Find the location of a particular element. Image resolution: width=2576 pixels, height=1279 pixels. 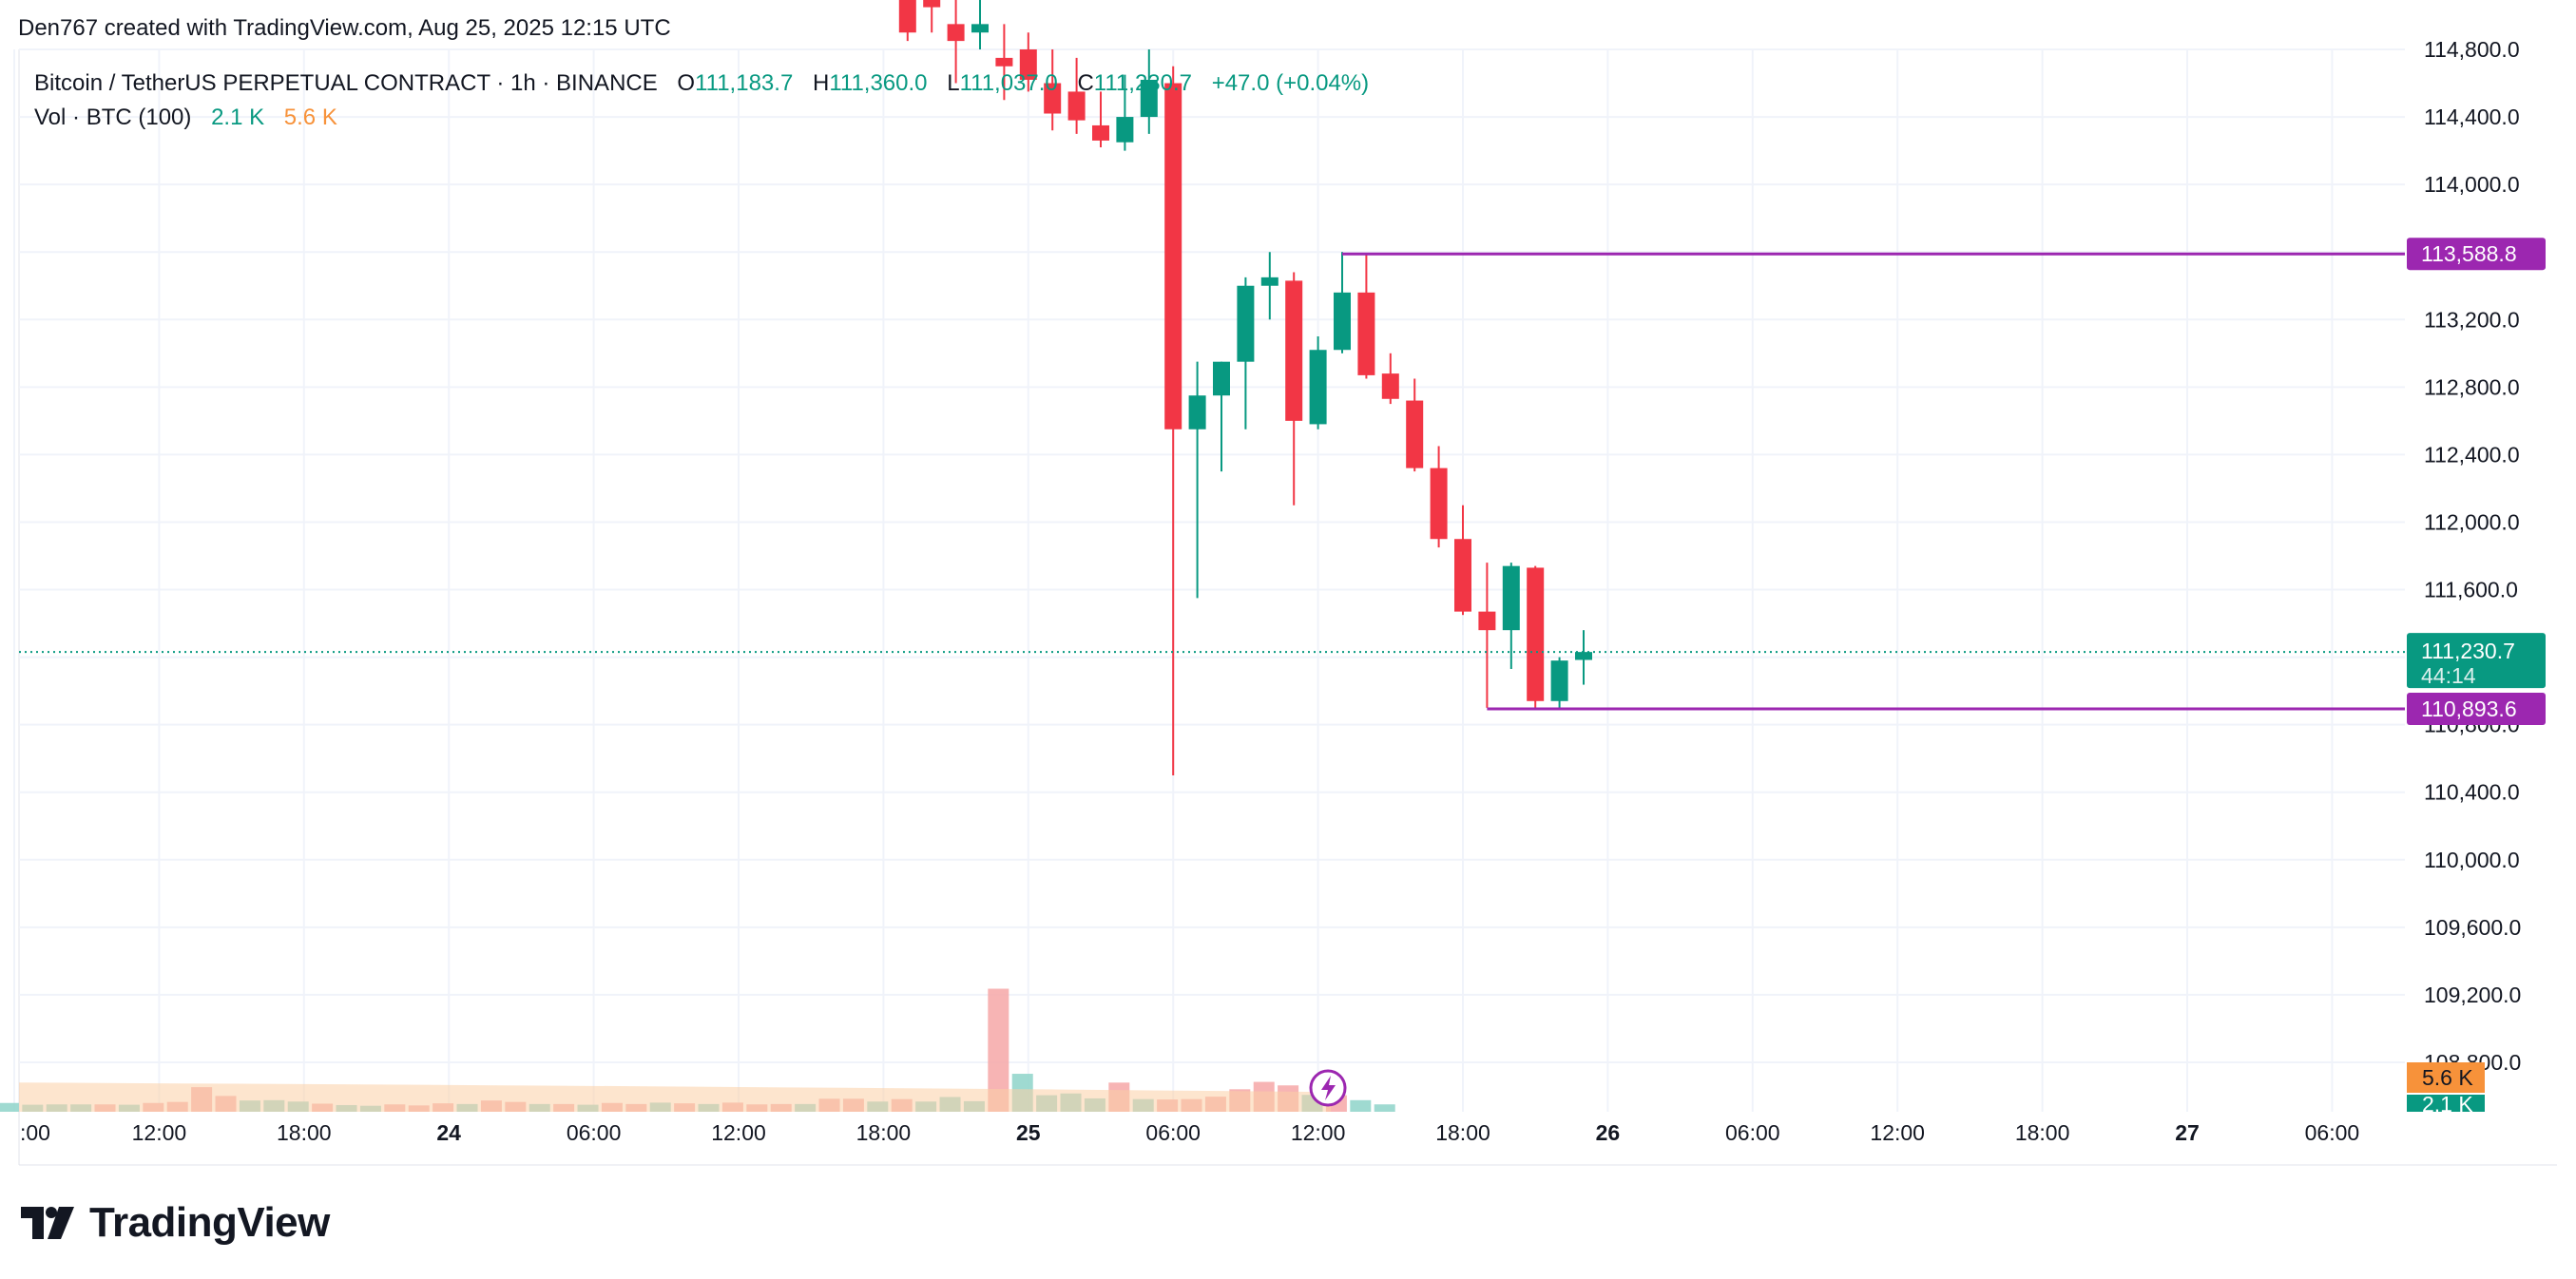

volume-histogram is located at coordinates (697, 1050).